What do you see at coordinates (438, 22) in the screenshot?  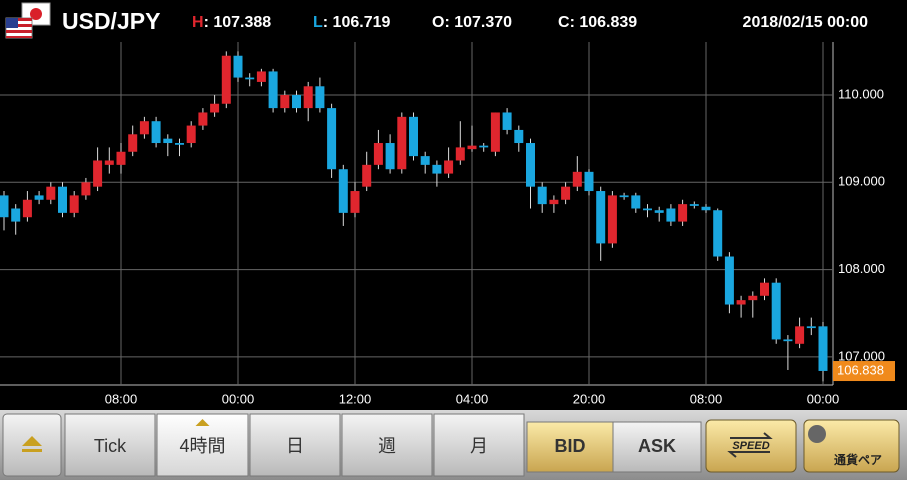 I see `stat-key: O` at bounding box center [438, 22].